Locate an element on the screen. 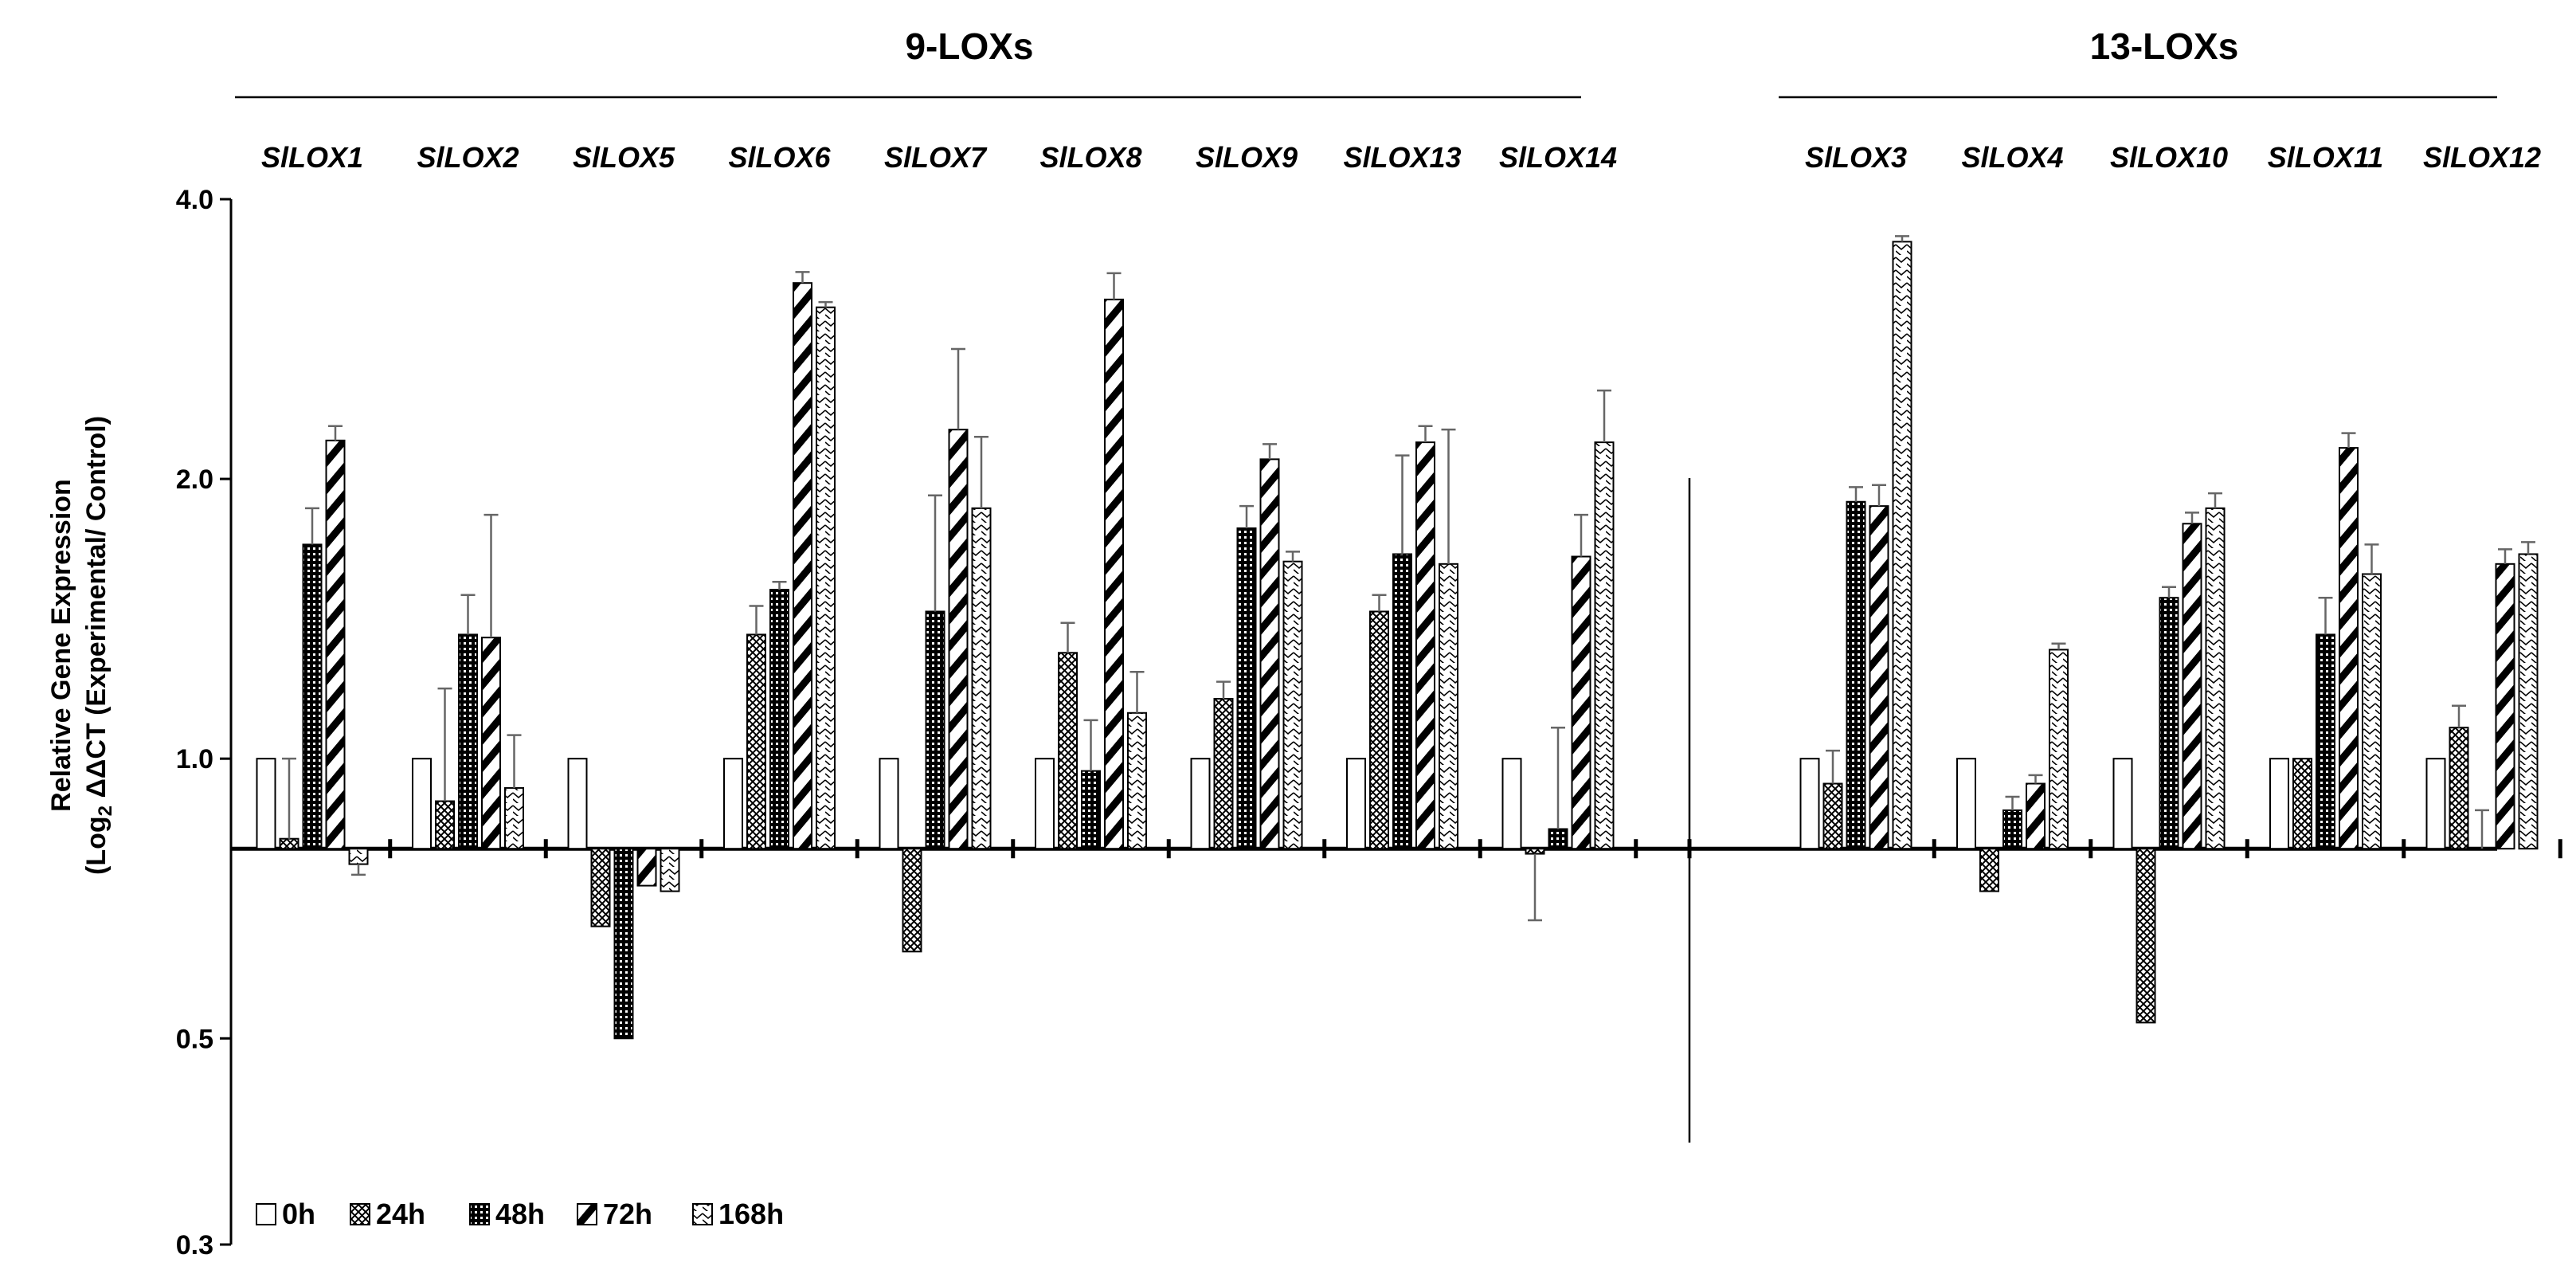 This screenshot has height=1282, width=2576. bar-72h-SlLOX10 is located at coordinates (2192, 686).